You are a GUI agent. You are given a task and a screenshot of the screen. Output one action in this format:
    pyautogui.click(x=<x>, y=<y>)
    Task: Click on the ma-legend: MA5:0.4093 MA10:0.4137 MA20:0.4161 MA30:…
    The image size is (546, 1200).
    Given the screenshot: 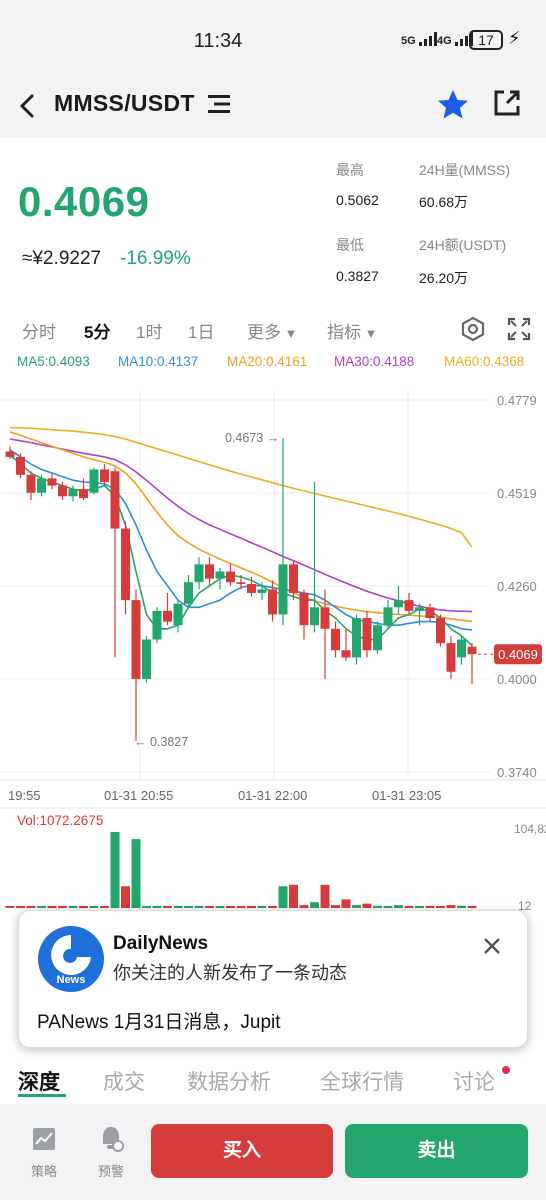 What is the action you would take?
    pyautogui.click(x=273, y=363)
    